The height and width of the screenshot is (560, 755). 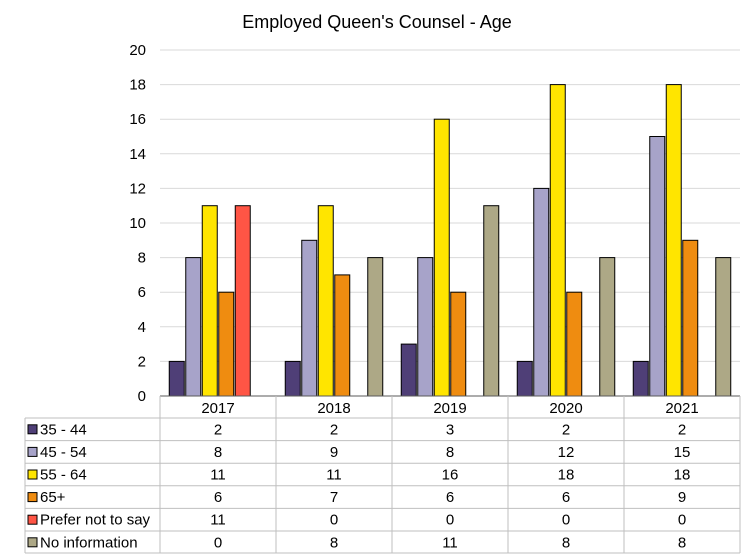 What do you see at coordinates (566, 452) in the screenshot?
I see `data-label: 12` at bounding box center [566, 452].